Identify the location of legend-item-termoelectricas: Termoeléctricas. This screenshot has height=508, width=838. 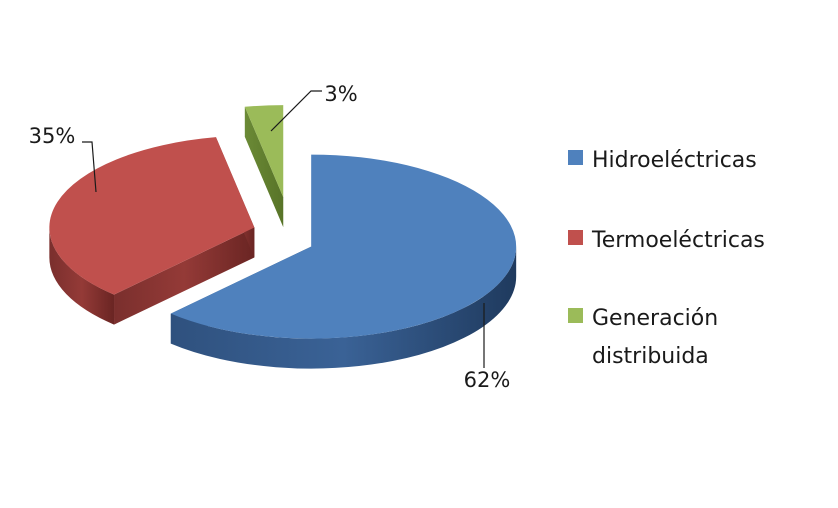
(666, 240).